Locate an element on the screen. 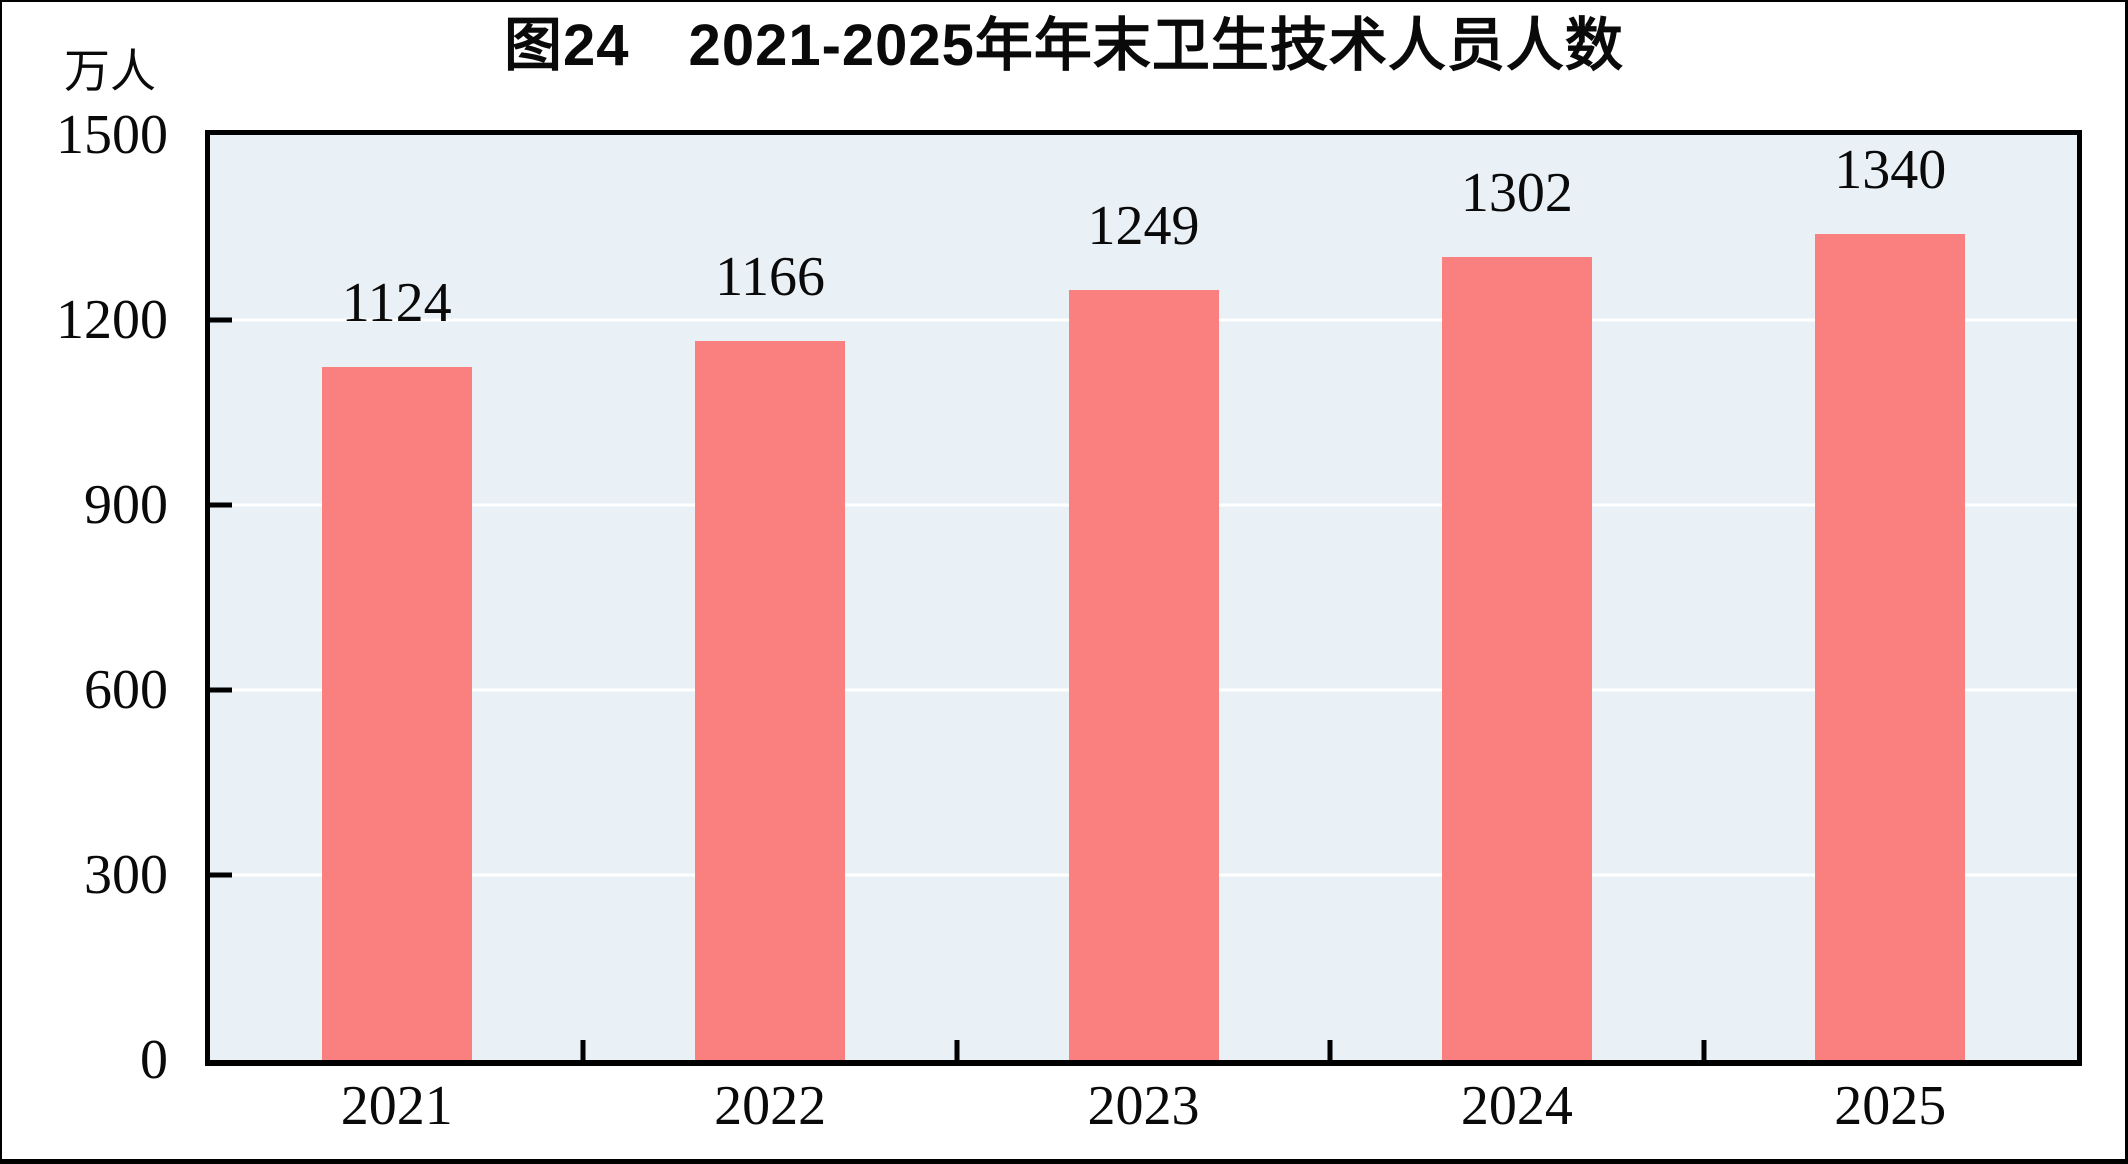  y-tick-label-600: 600 is located at coordinates (126, 690).